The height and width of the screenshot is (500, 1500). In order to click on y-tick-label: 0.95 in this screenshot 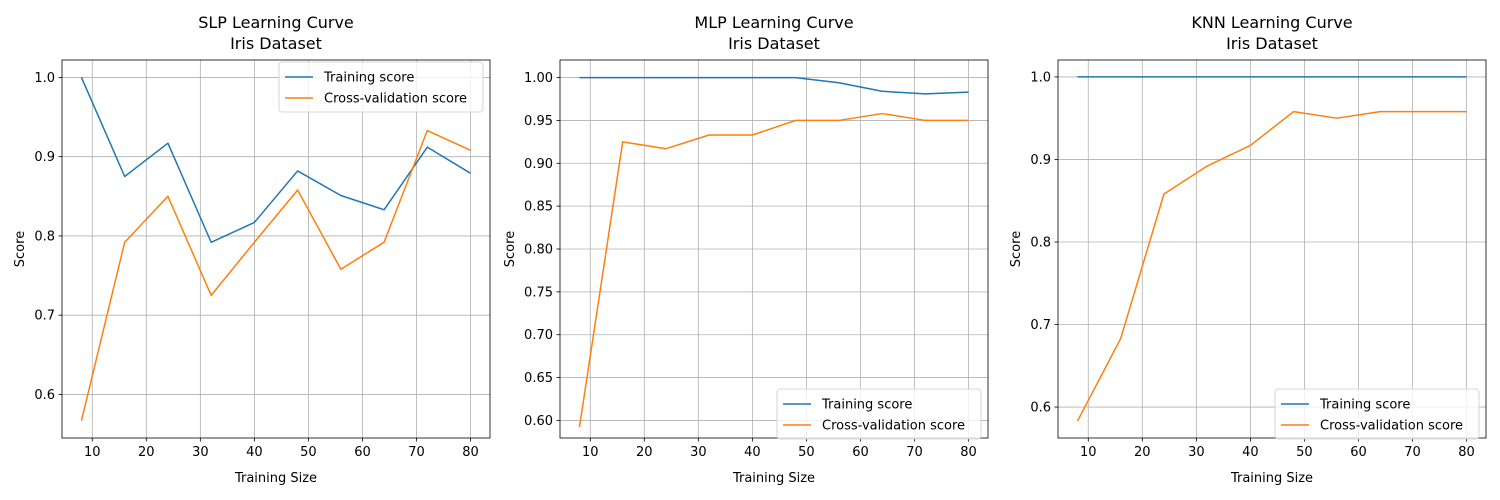, I will do `click(538, 121)`.